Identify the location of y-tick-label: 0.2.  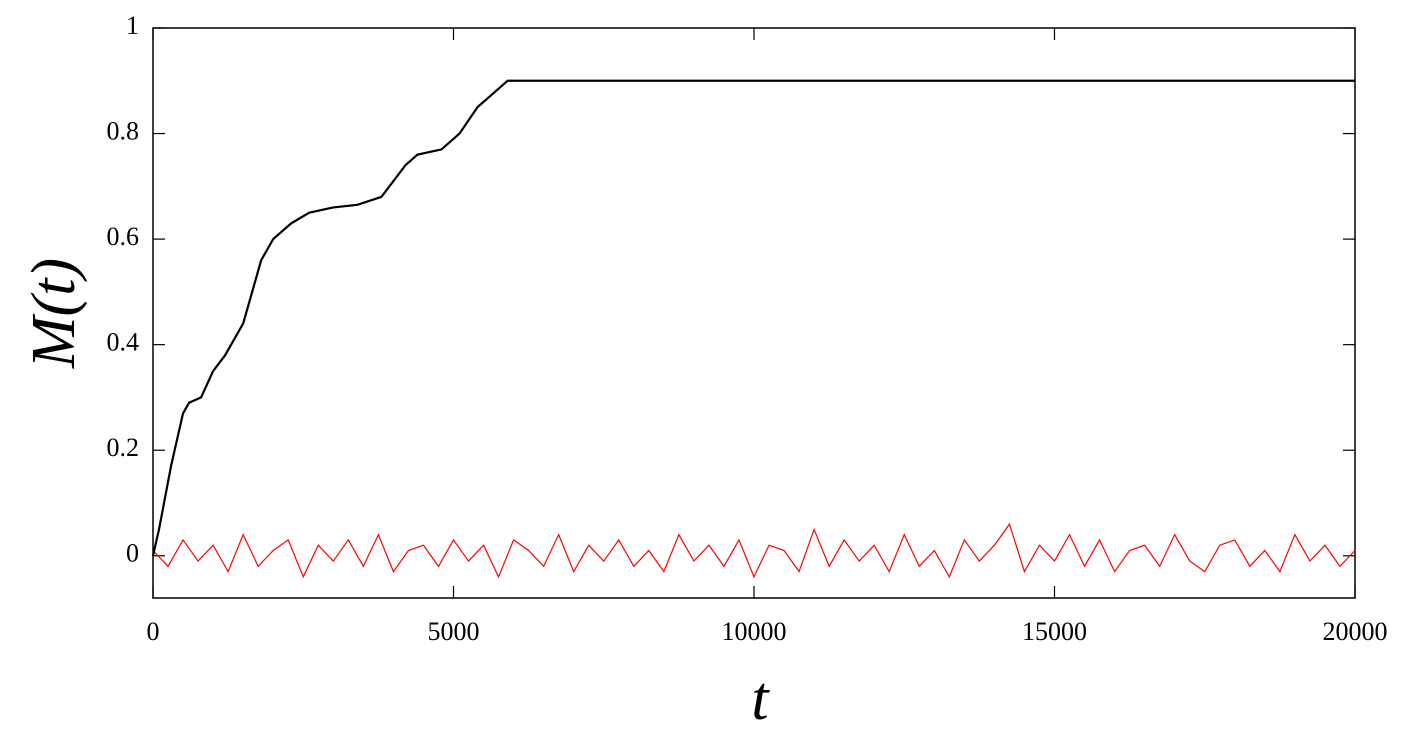
(123, 447).